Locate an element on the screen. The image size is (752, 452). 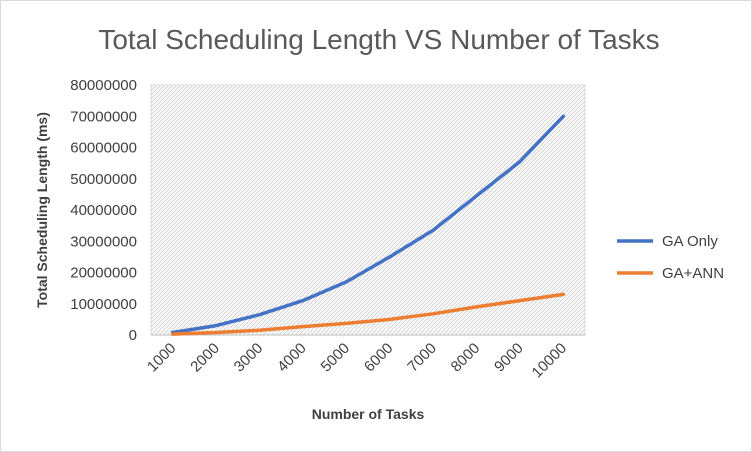
x-tick-label: 5000 is located at coordinates (336, 358).